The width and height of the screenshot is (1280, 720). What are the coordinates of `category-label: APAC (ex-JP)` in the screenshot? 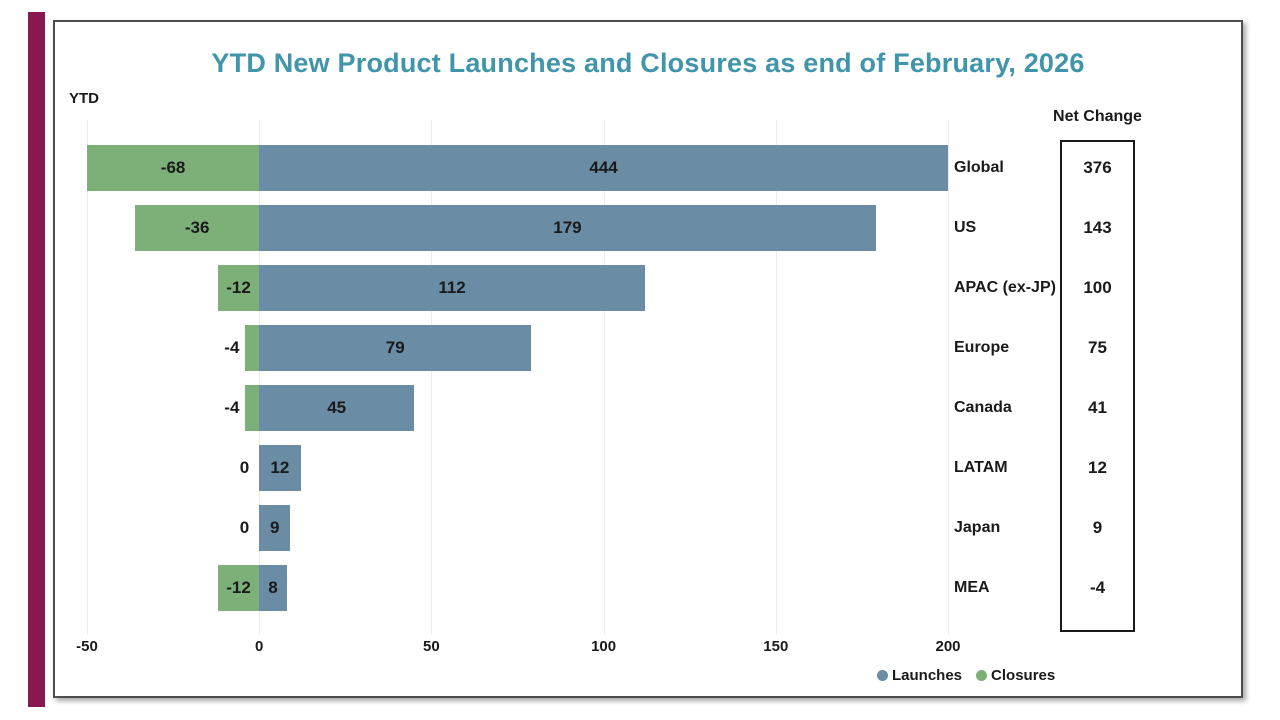 It's located at (1005, 287).